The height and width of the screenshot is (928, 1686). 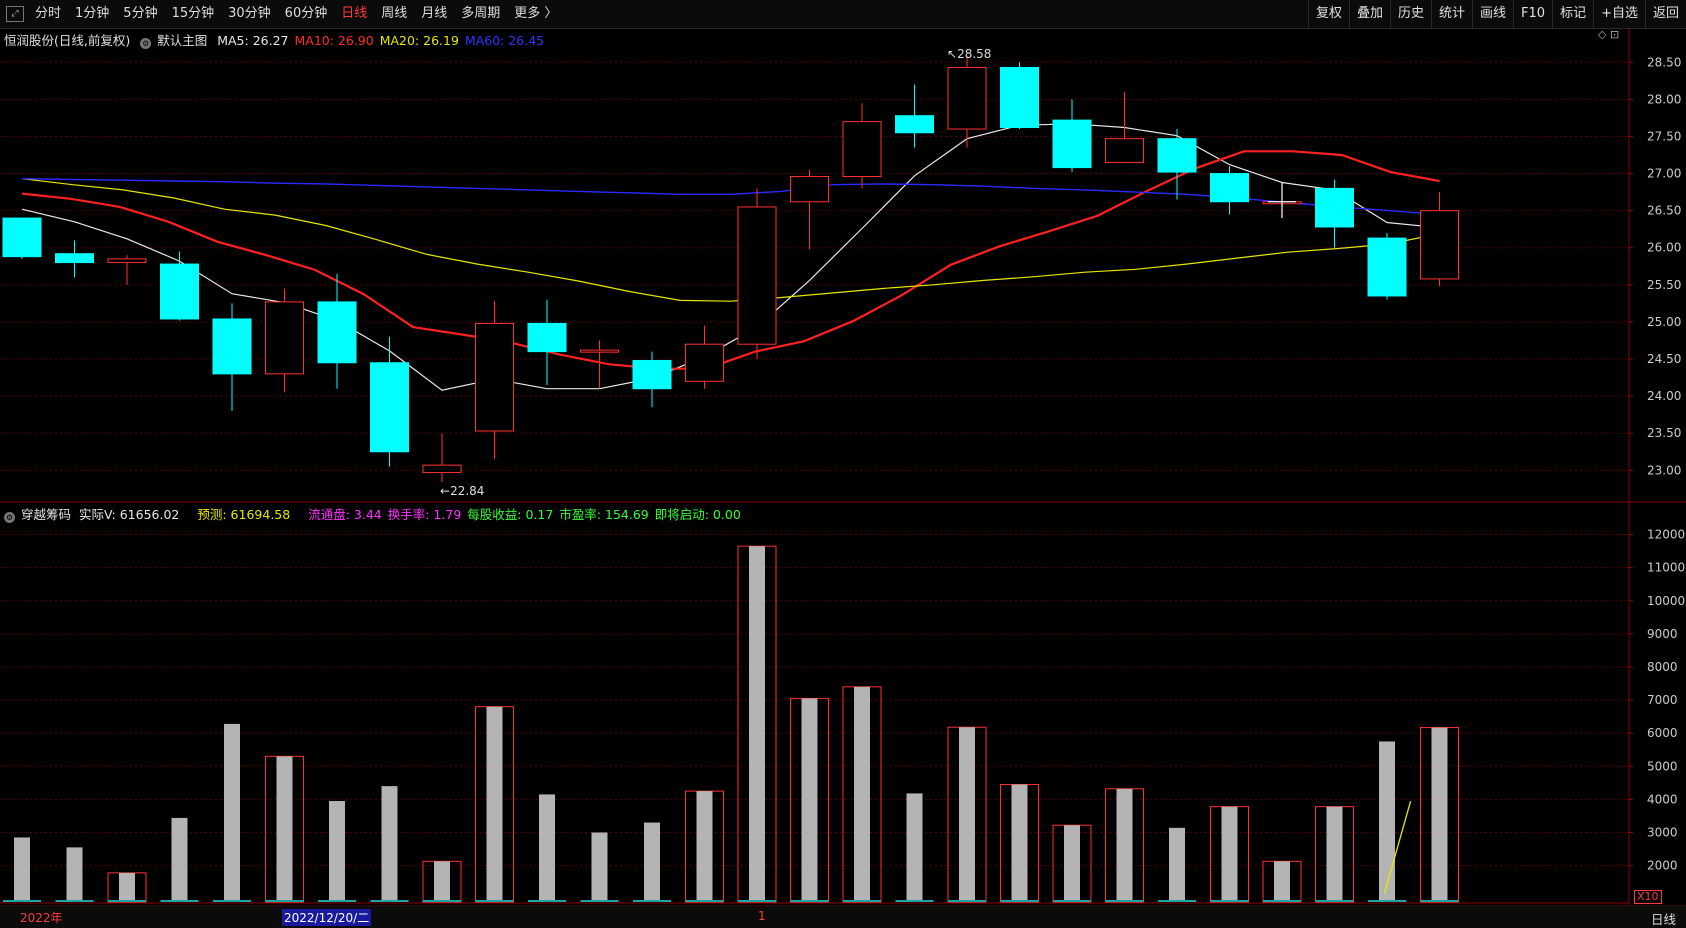 What do you see at coordinates (1666, 601) in the screenshot?
I see `volume-tick-label: 10000` at bounding box center [1666, 601].